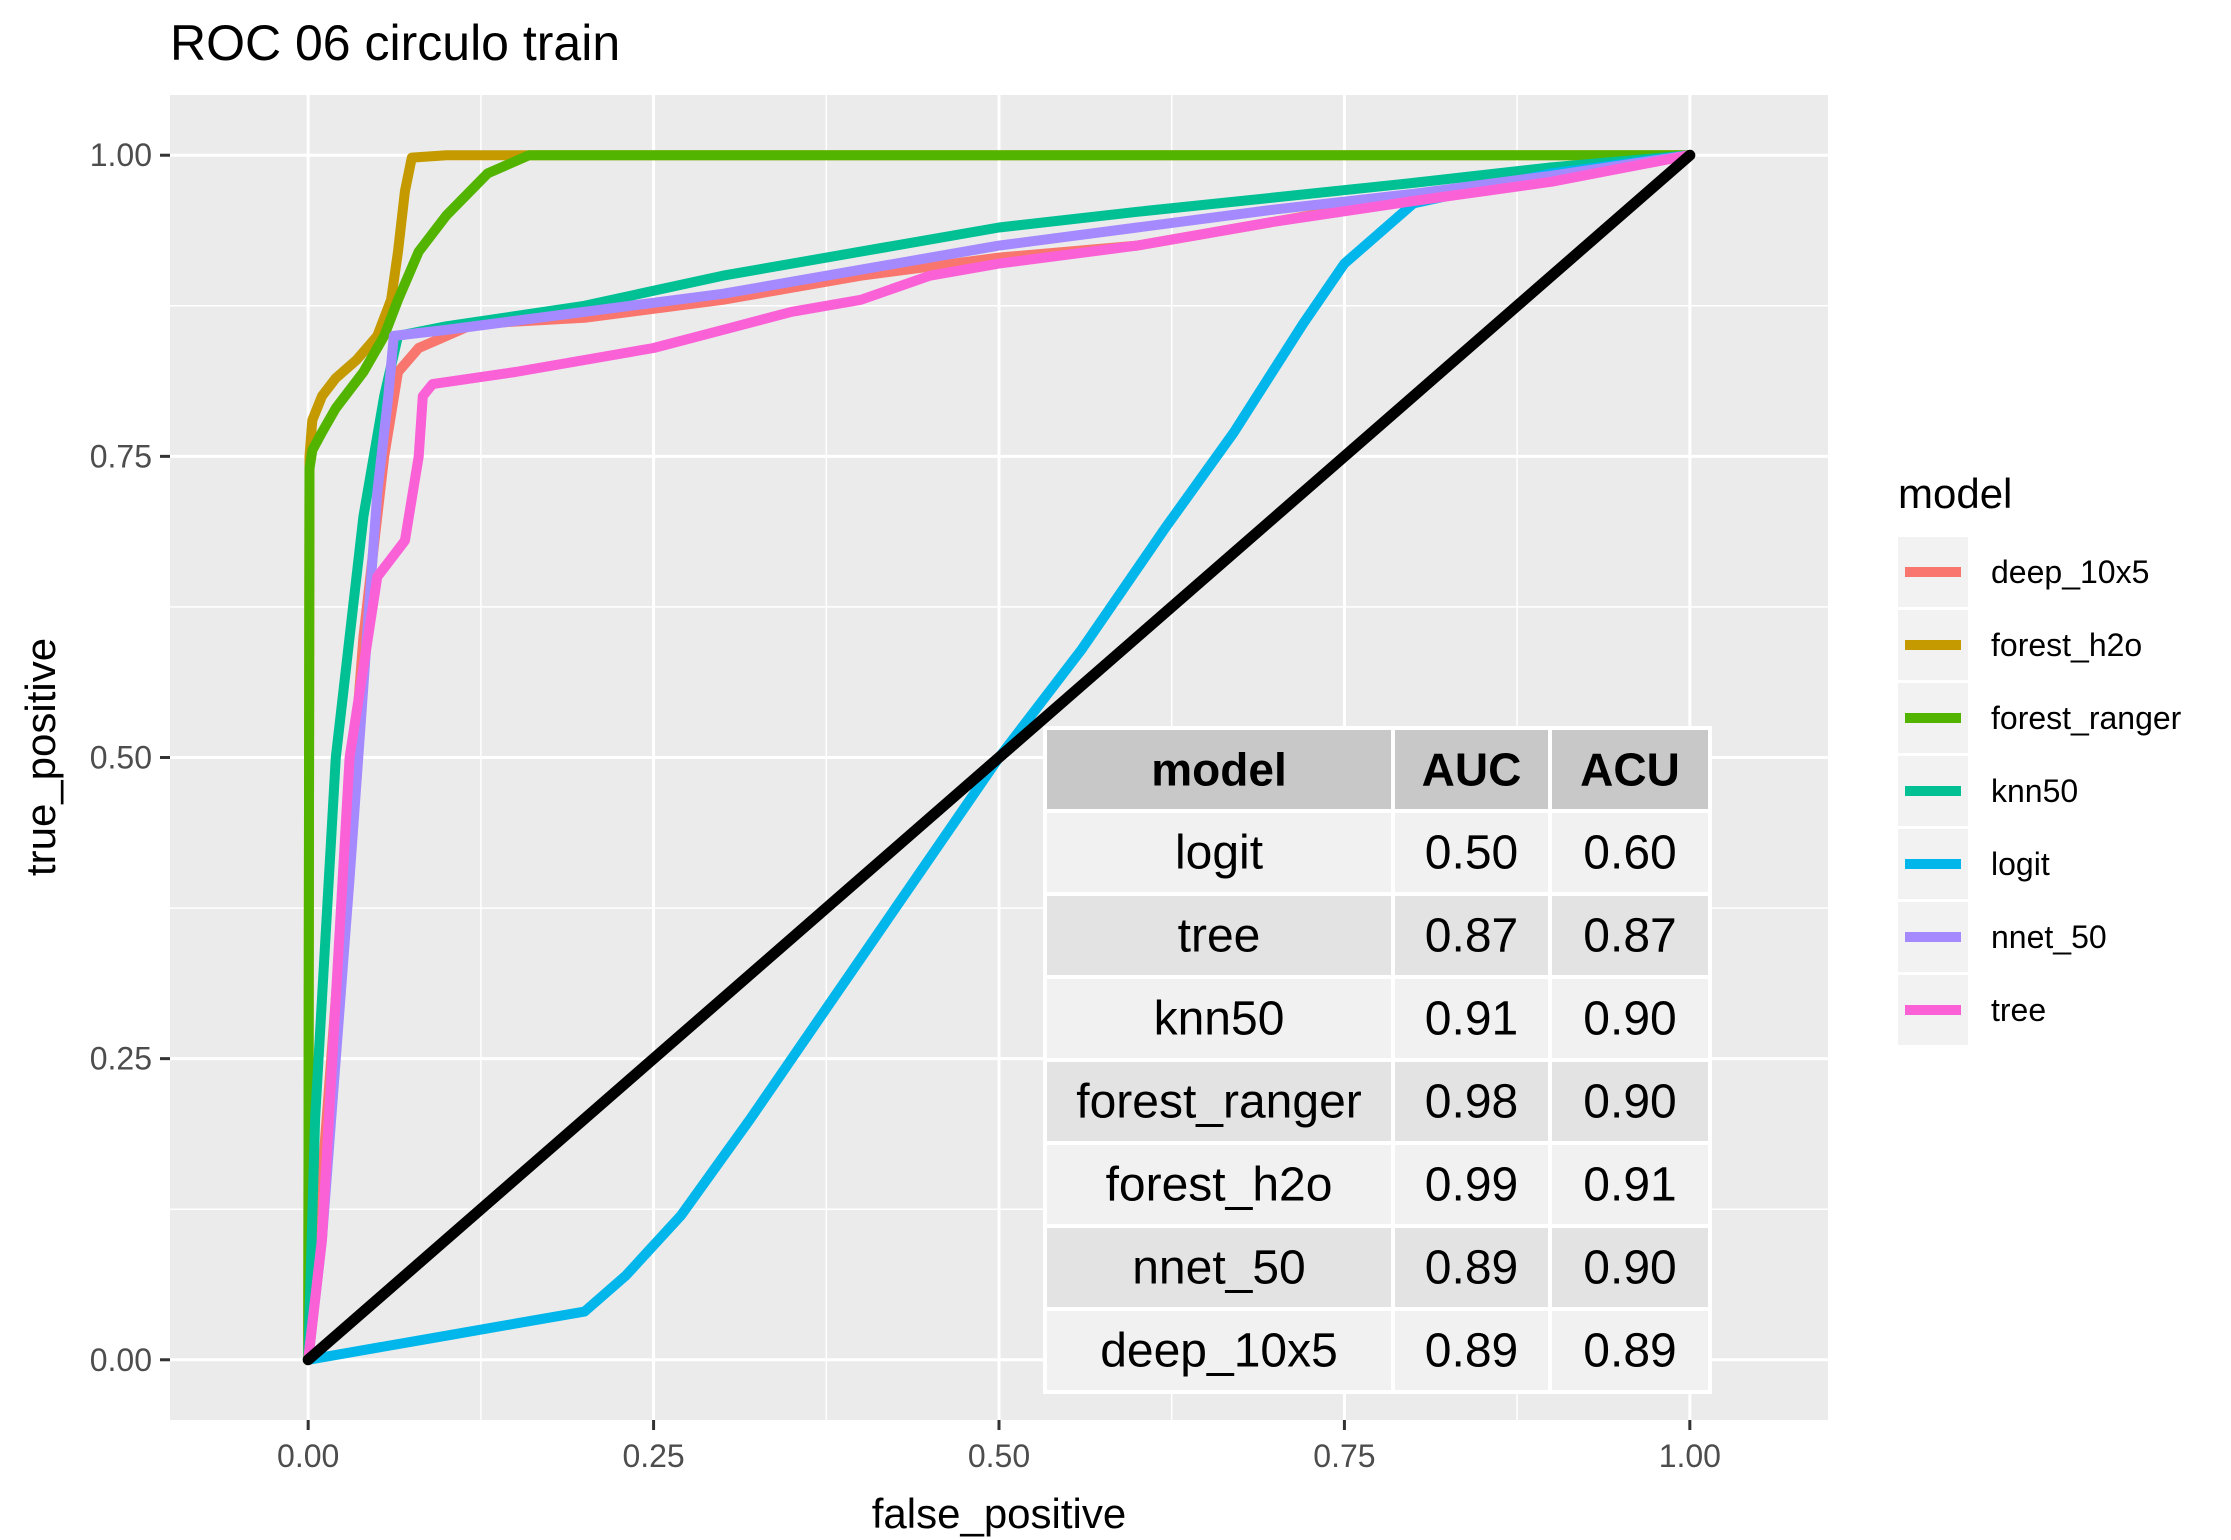 The height and width of the screenshot is (1540, 2231). Describe the element at coordinates (2018, 1010) in the screenshot. I see `legend-label: tree` at that location.